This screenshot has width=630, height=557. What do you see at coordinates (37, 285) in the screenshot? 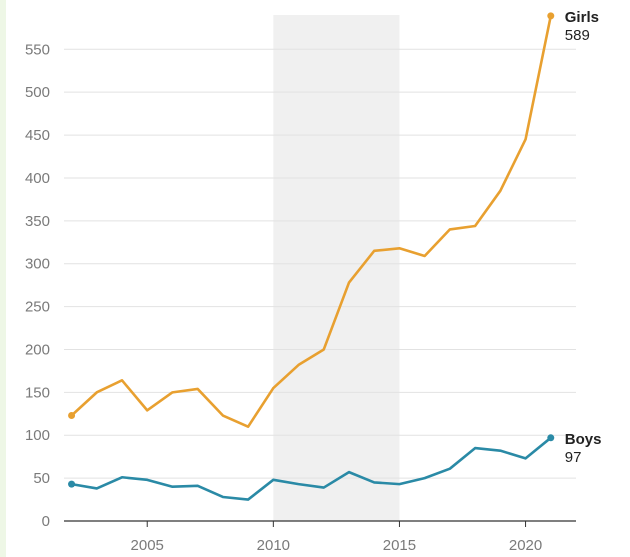
I see `y-axis: 0 50 100 150 200 250 300 350 400 450 500 550` at bounding box center [37, 285].